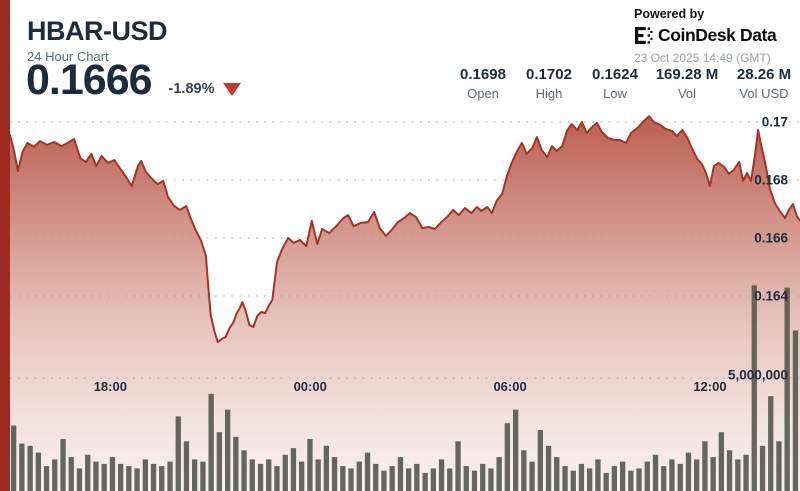 The width and height of the screenshot is (800, 491). I want to click on y-axis-label-0-17: 0.17, so click(774, 122).